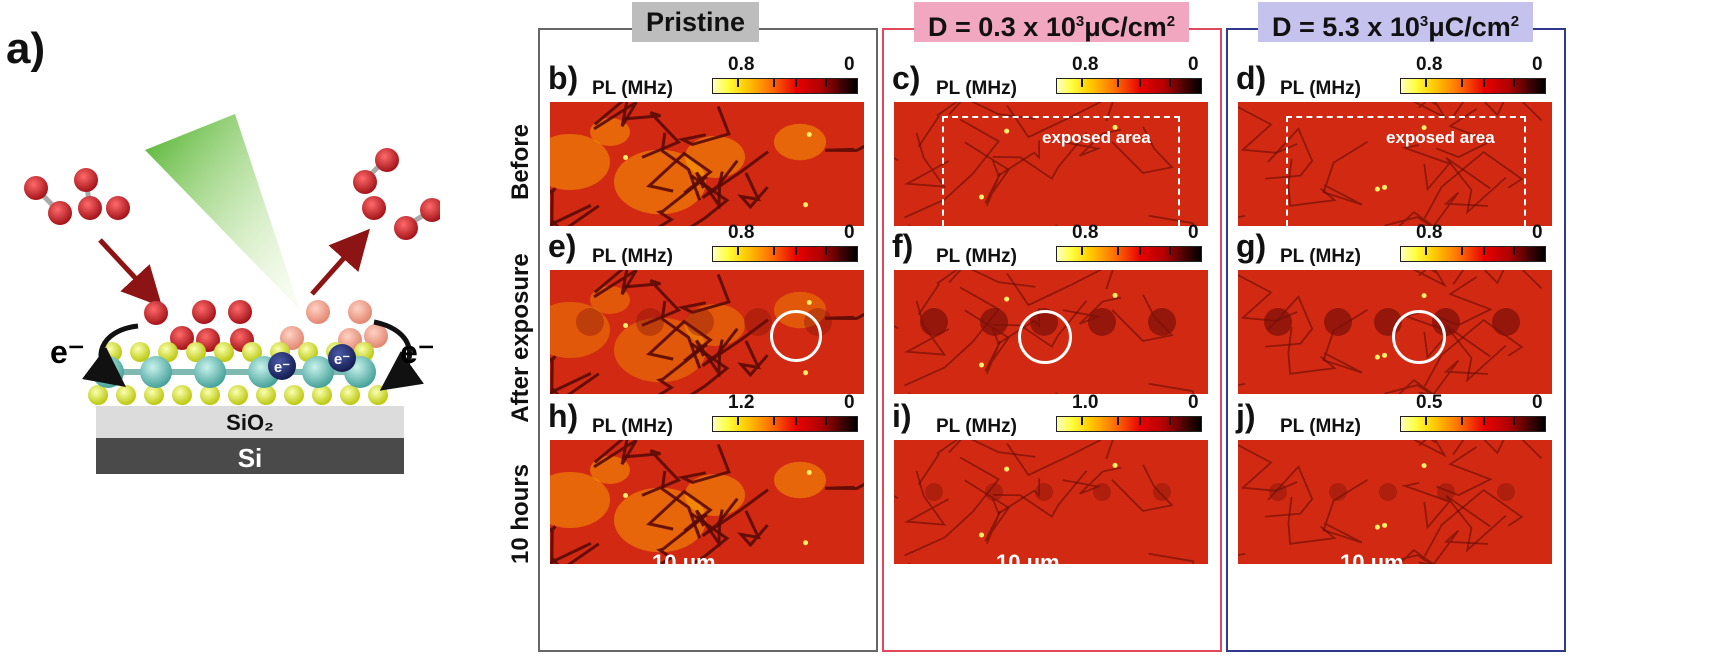 This screenshot has width=1713, height=656. I want to click on oxidation-schematic: e⁻ e⁻ e⁻ e⁻, so click(232, 294).